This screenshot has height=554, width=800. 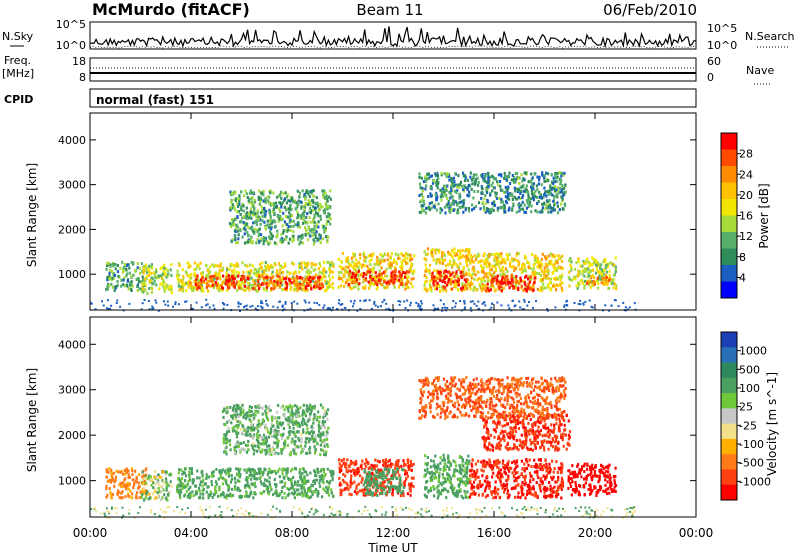 I want to click on date-title: 06/Feb/2010, so click(x=650, y=10).